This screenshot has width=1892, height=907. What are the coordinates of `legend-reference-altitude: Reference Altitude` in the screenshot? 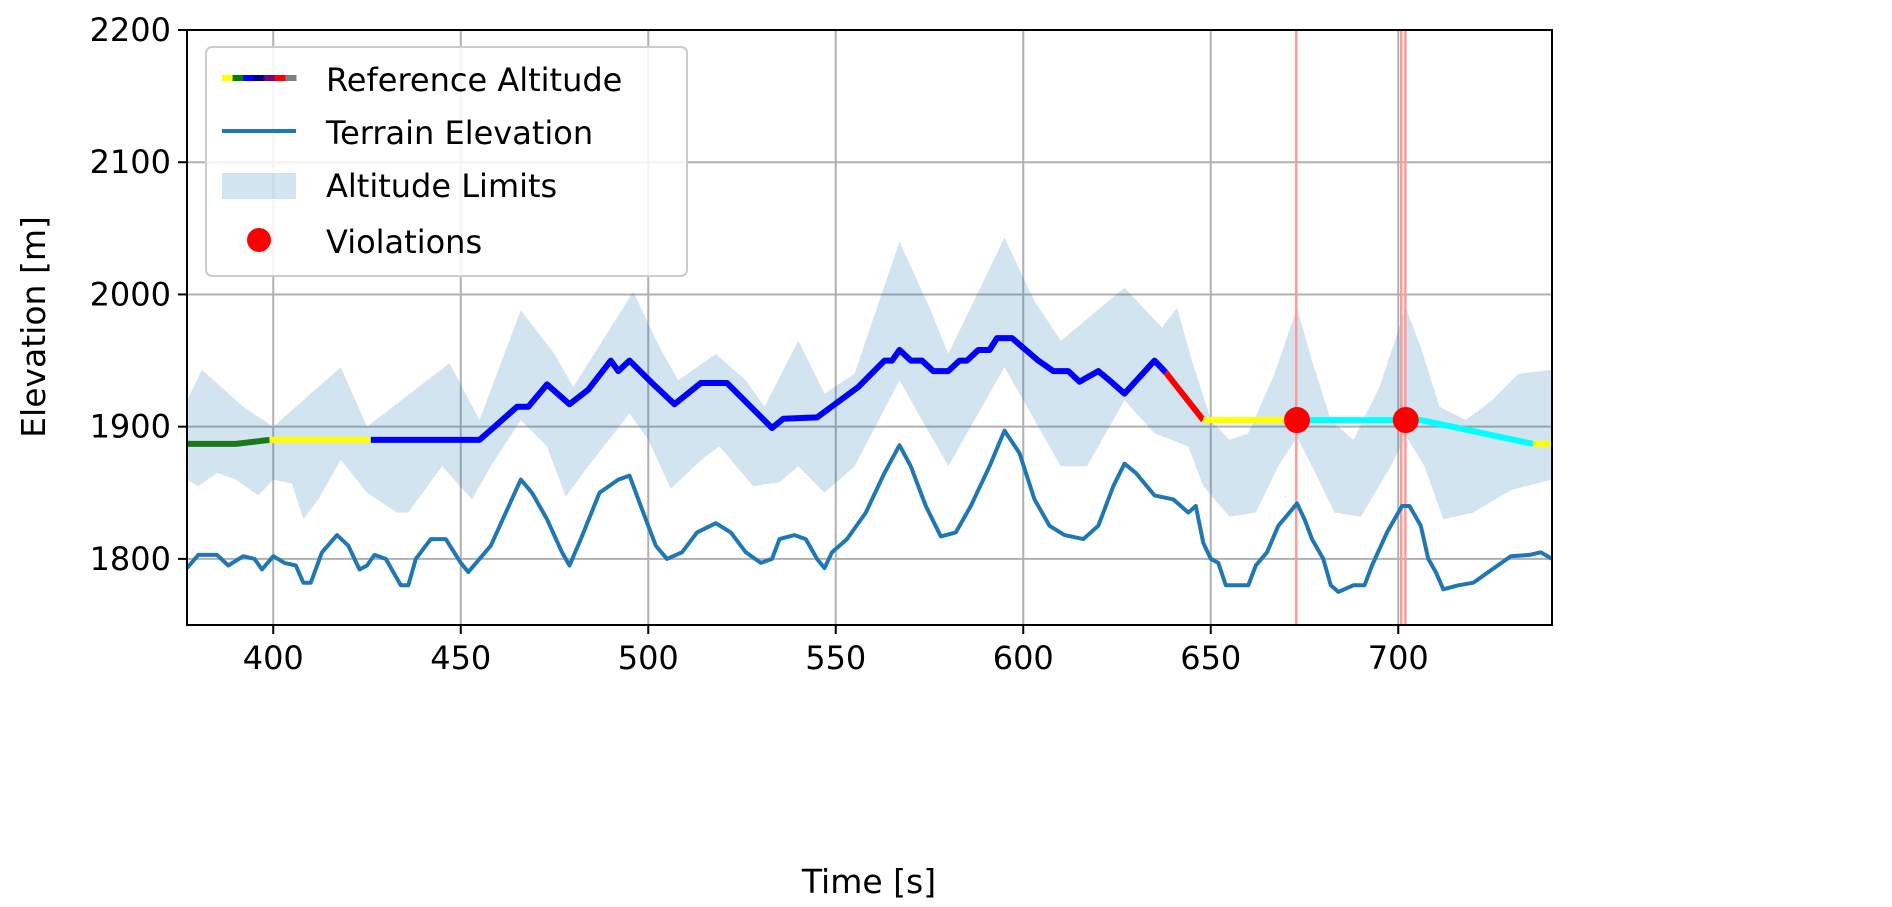 It's located at (474, 80).